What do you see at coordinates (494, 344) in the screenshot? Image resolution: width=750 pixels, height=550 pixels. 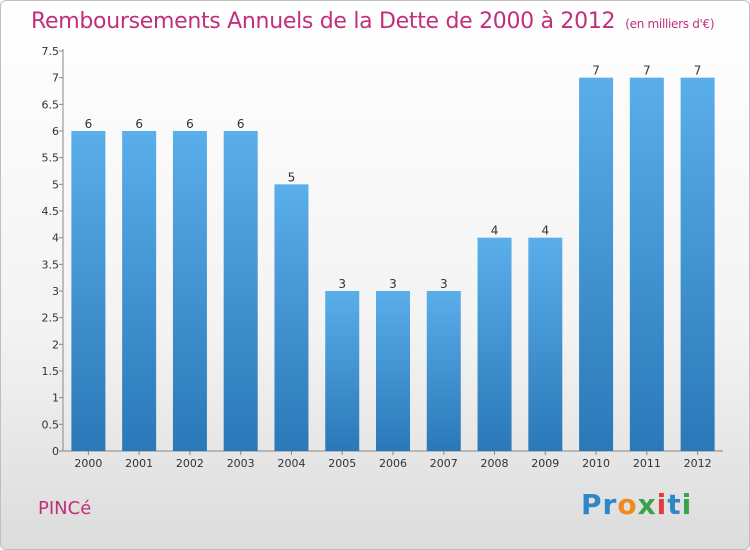 I see `bar-2008` at bounding box center [494, 344].